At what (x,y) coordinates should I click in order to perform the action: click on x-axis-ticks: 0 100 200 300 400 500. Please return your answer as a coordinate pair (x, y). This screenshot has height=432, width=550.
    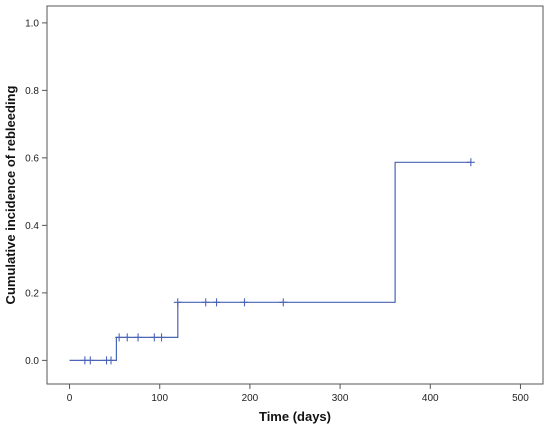
    Looking at the image, I should click on (298, 394).